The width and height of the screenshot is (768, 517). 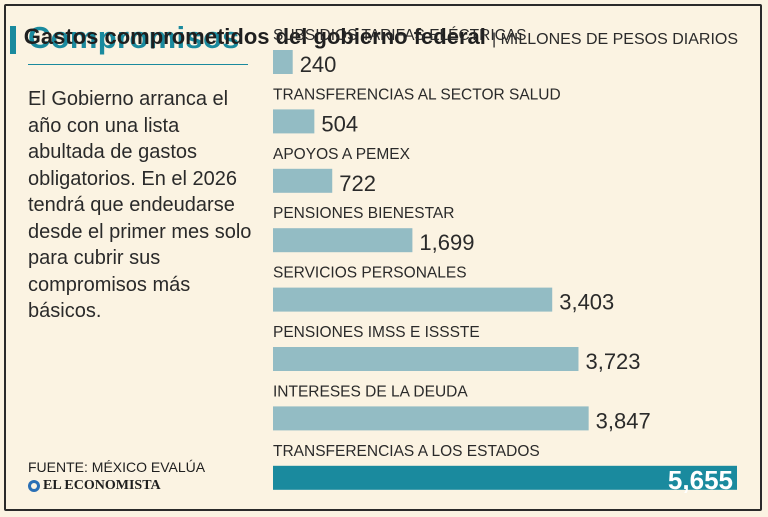 What do you see at coordinates (117, 467) in the screenshot?
I see `source-note: FUENTE: MÉXICO EVALÚA` at bounding box center [117, 467].